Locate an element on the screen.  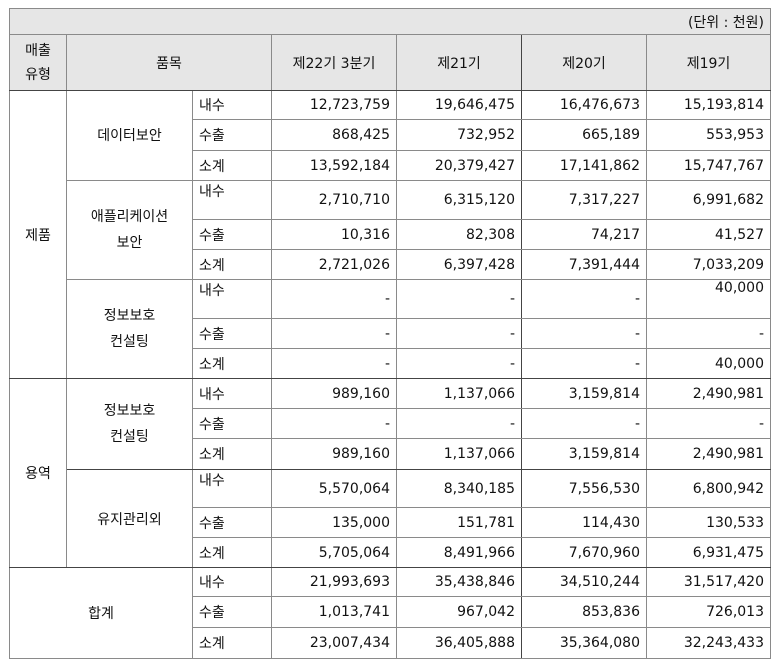
header-period-22q3: 제22기 3분기 is located at coordinates (334, 62).